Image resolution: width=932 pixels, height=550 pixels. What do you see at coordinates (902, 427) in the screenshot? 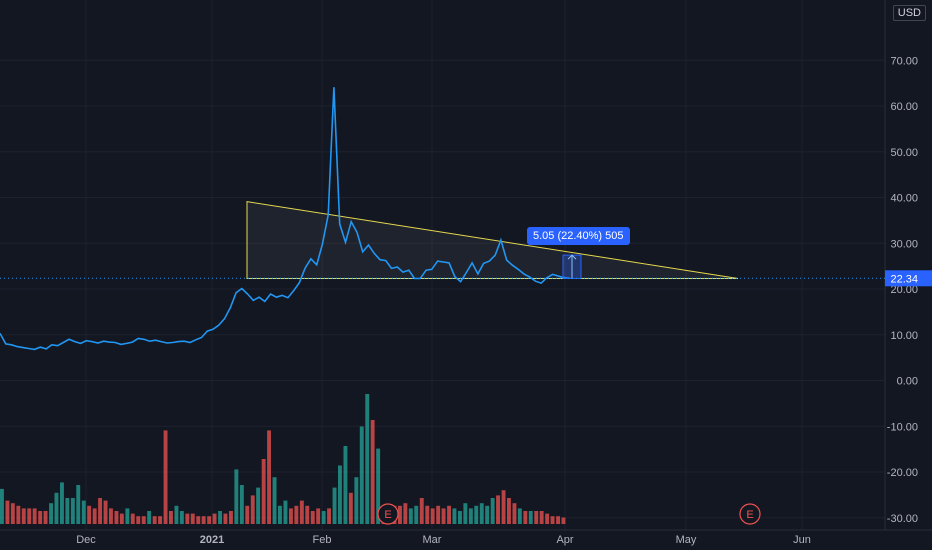
I see `price-tick-label: -10.00` at bounding box center [902, 427].